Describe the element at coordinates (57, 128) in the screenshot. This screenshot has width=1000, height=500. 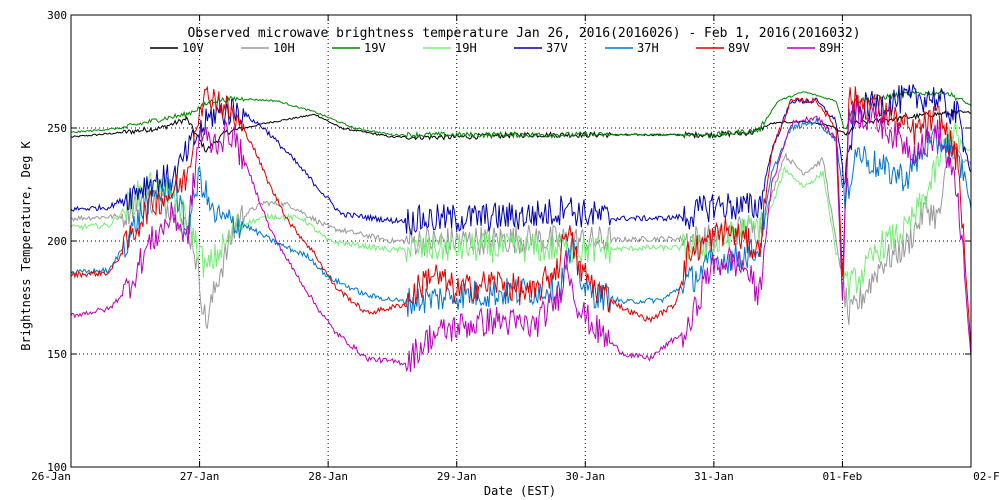
I see `y-tick-label: 250` at that location.